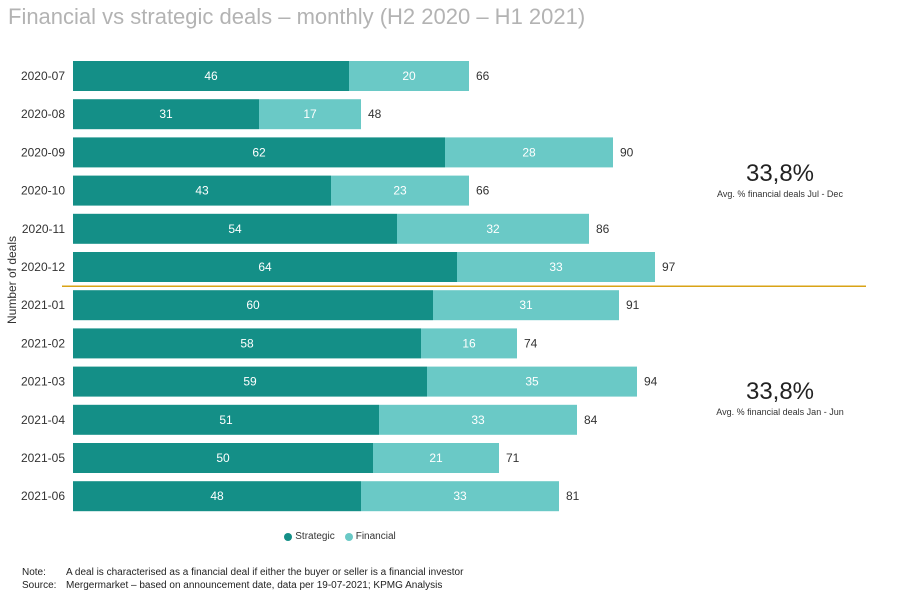 The width and height of the screenshot is (900, 602). What do you see at coordinates (43, 420) in the screenshot?
I see `category-tick-label: 2021-04` at bounding box center [43, 420].